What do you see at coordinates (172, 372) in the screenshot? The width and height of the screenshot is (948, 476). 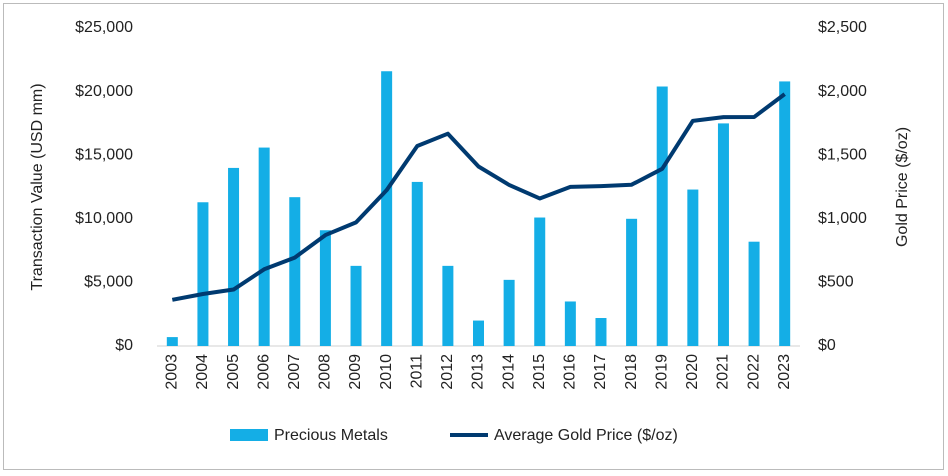 I see `x-tick-label: 2003` at bounding box center [172, 372].